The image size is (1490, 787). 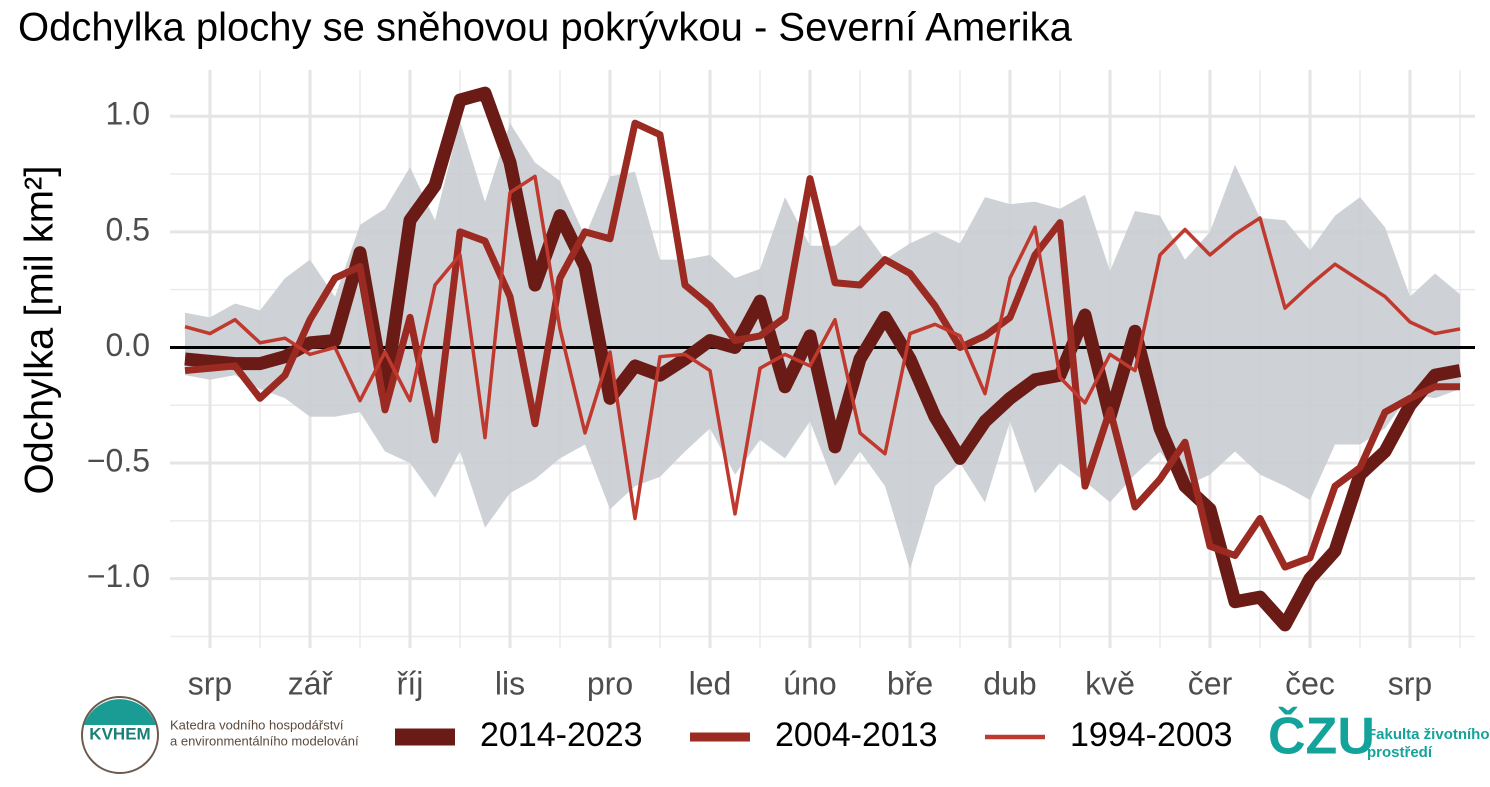 I want to click on right-logo: ČZU Fakulta životního prostředí, so click(x=1379, y=736).